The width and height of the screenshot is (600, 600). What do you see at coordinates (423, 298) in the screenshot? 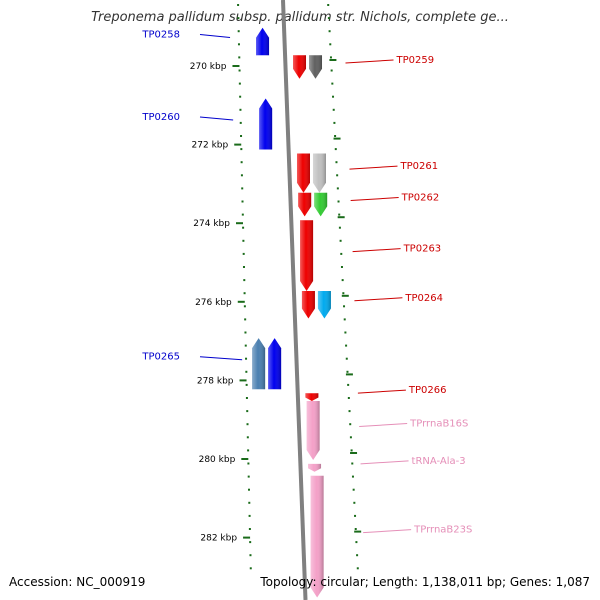
I see `feature-label-tp0264: TP0264` at bounding box center [423, 298].